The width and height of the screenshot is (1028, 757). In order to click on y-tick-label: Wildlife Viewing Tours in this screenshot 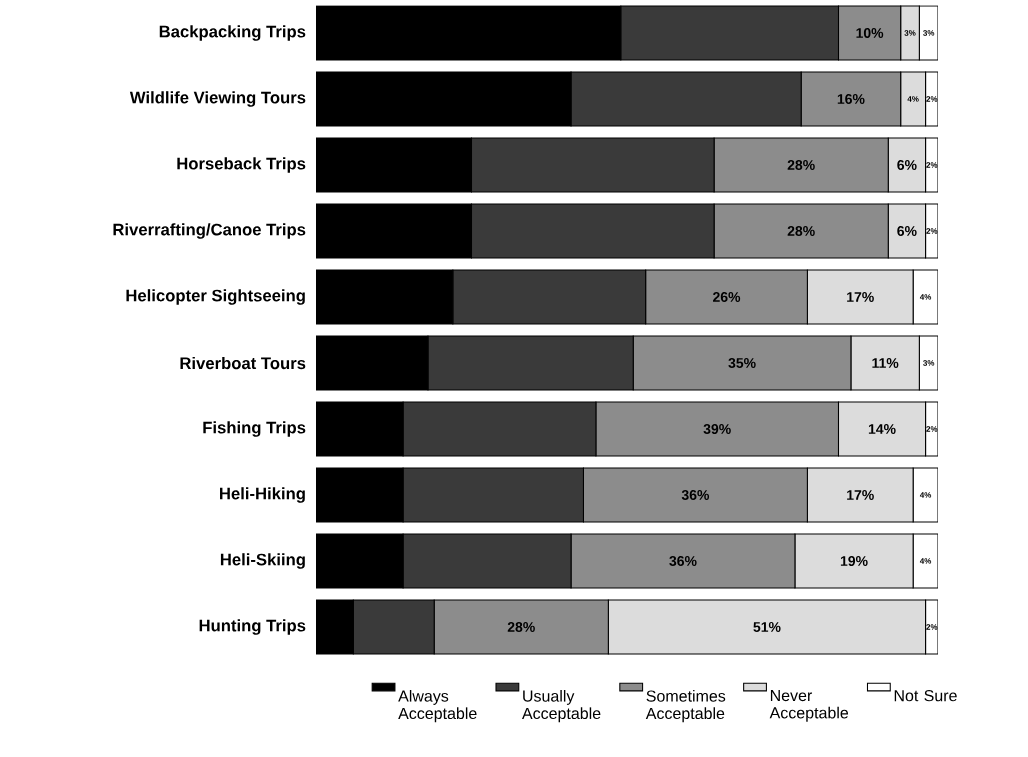, I will do `click(217, 99)`.